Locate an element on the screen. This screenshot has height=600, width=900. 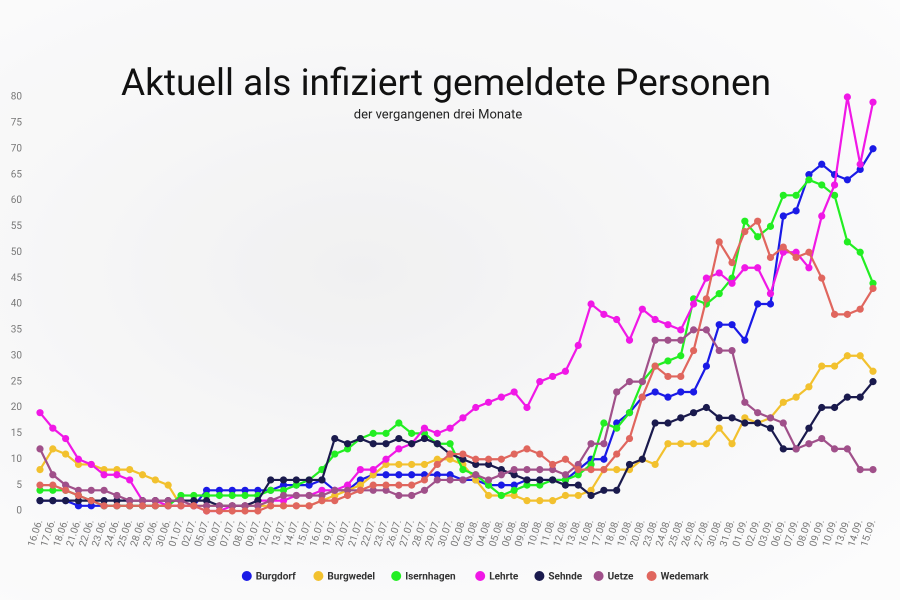
legend-label: Wedemark is located at coordinates (685, 577).